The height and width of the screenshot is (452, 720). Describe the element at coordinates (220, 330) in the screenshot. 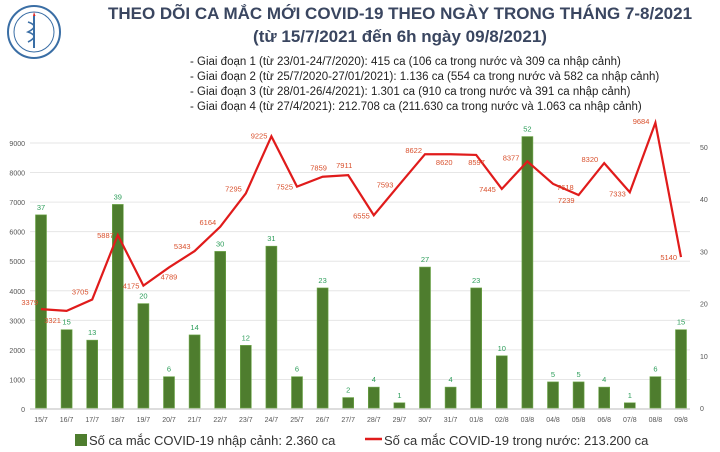

I see `bar-22/7` at that location.